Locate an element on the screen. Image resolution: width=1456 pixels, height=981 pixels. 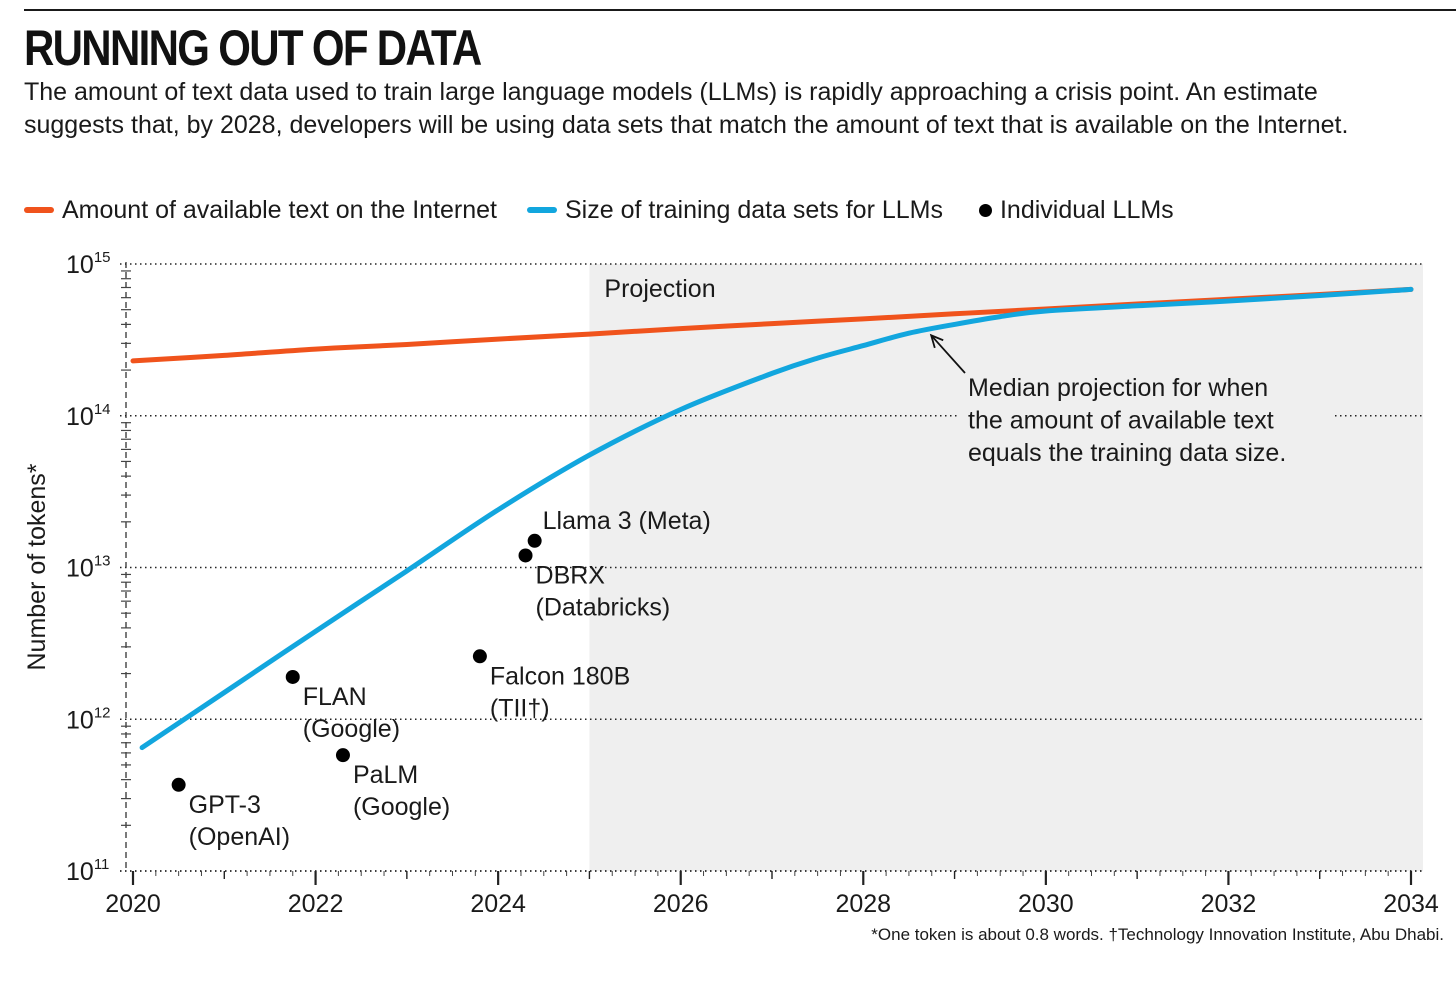
legend-swatch-llms is located at coordinates (985, 210).